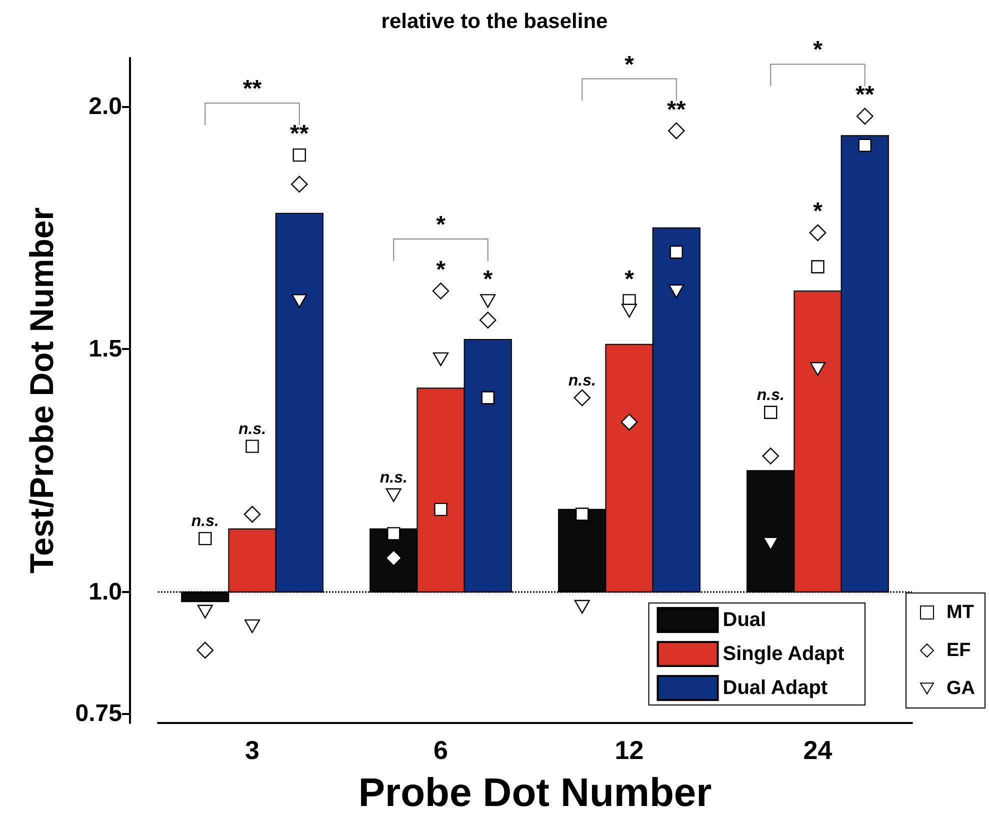 The height and width of the screenshot is (818, 989). Describe the element at coordinates (98, 713) in the screenshot. I see `y-tick-label: 0.75` at that location.